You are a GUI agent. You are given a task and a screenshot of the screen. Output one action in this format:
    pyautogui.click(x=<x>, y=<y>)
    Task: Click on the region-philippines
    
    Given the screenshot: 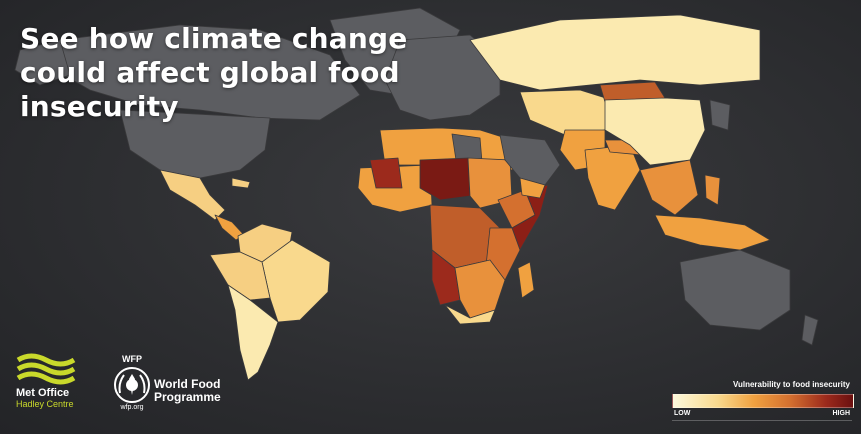 What is the action you would take?
    pyautogui.click(x=712, y=190)
    